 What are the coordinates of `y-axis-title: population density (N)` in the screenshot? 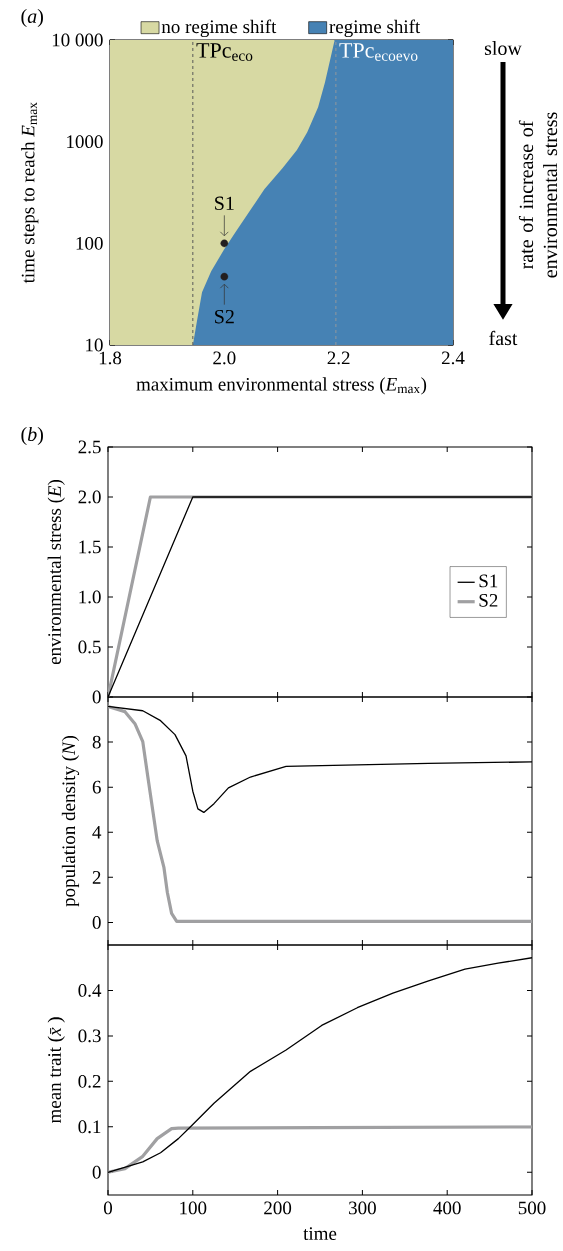 It's located at (70, 821).